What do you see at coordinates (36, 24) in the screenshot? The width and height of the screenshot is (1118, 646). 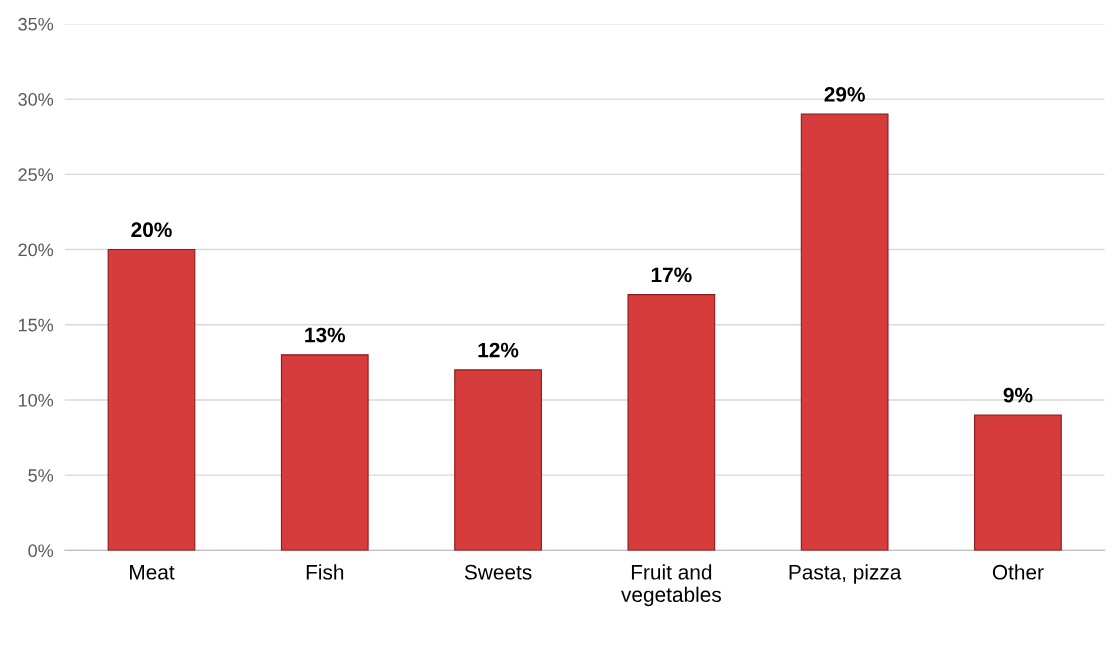 I see `y-tick-label: 35%` at bounding box center [36, 24].